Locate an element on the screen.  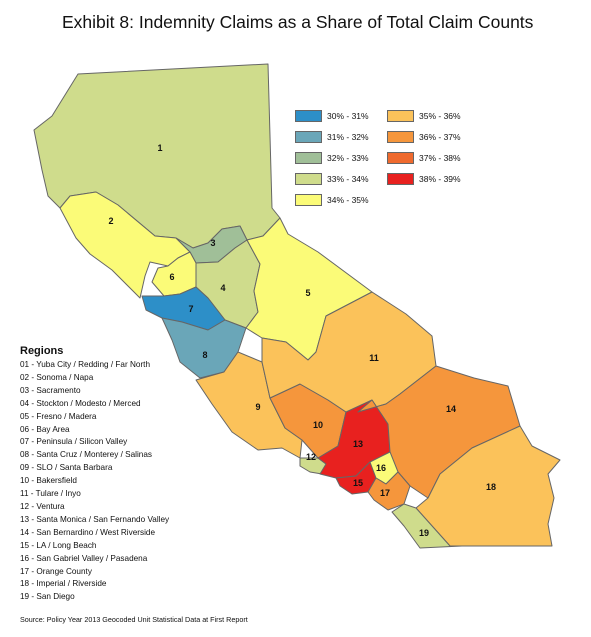
region-list-item: 04 - Stockton / Modesto / Merced is located at coordinates (80, 403).